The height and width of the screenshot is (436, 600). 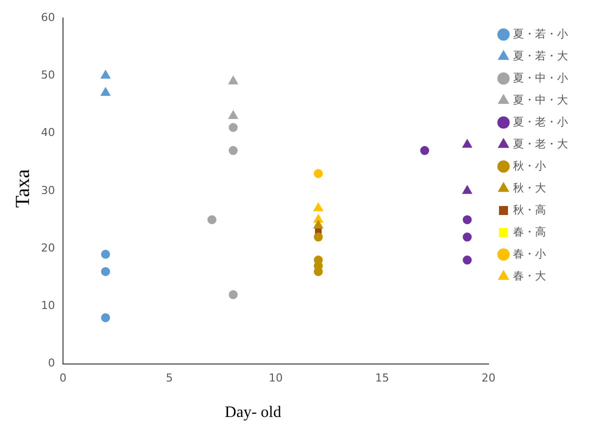 What do you see at coordinates (47, 190) in the screenshot?
I see `y-tick-label: 30` at bounding box center [47, 190].